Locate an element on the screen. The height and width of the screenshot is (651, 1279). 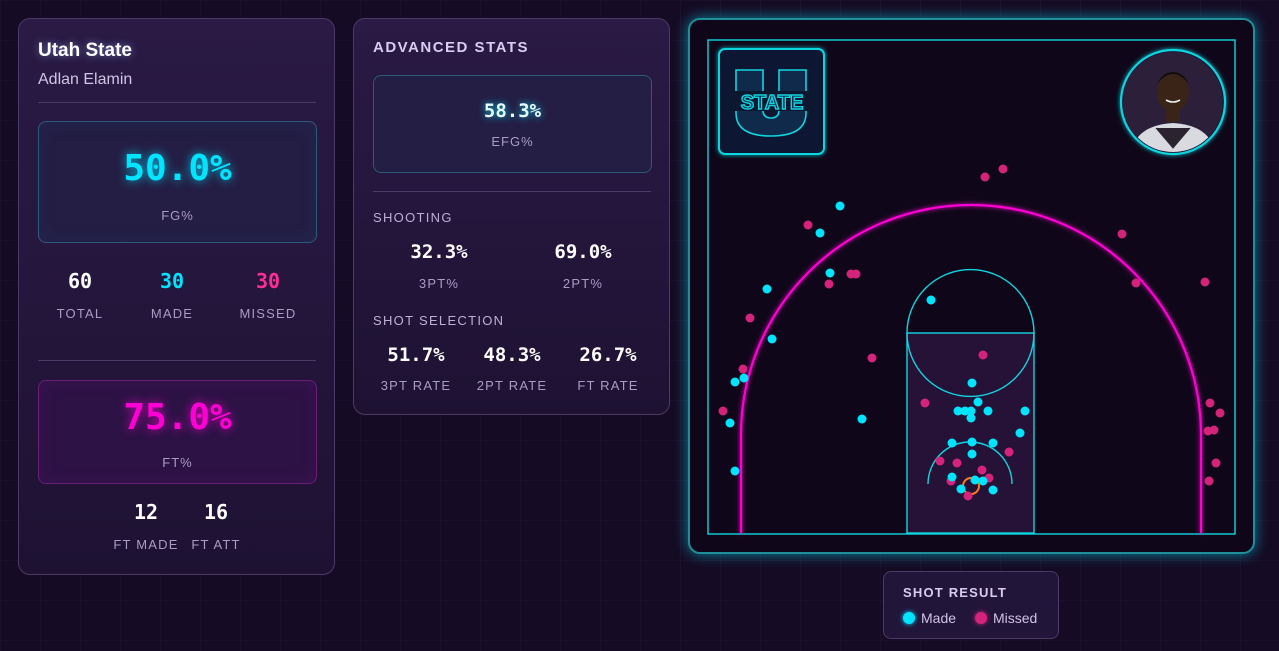
made-shots-label: MADE is located at coordinates (172, 313).